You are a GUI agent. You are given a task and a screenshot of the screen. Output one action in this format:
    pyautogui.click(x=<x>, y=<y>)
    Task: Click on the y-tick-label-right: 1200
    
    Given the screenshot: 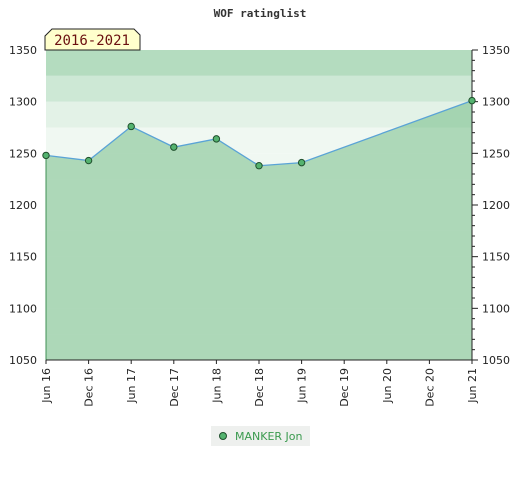 What is the action you would take?
    pyautogui.click(x=496, y=205)
    